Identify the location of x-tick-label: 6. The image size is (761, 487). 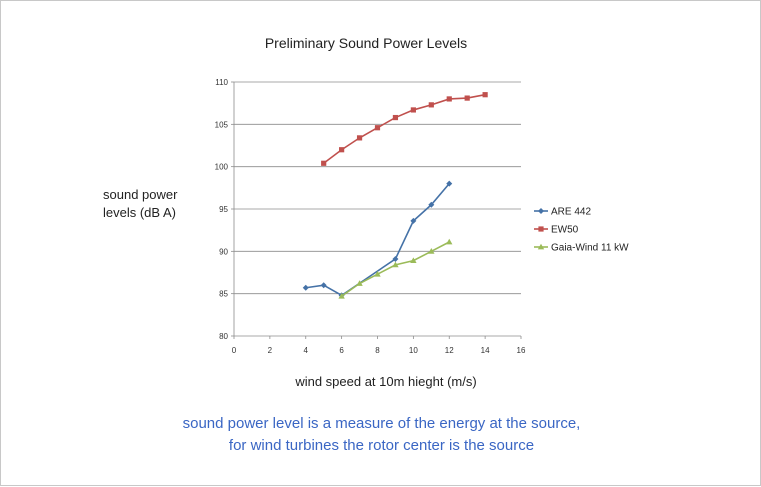
(341, 350).